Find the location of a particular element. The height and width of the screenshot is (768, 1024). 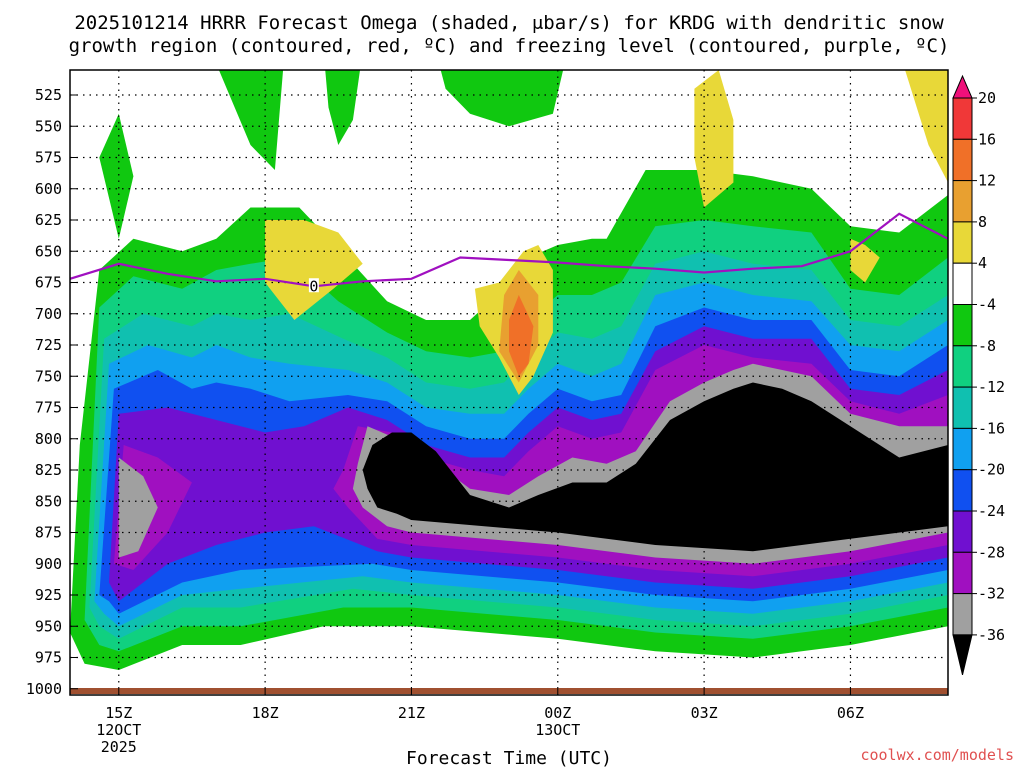

x-axis-label: Forecast Time (UTC) is located at coordinates (509, 758).